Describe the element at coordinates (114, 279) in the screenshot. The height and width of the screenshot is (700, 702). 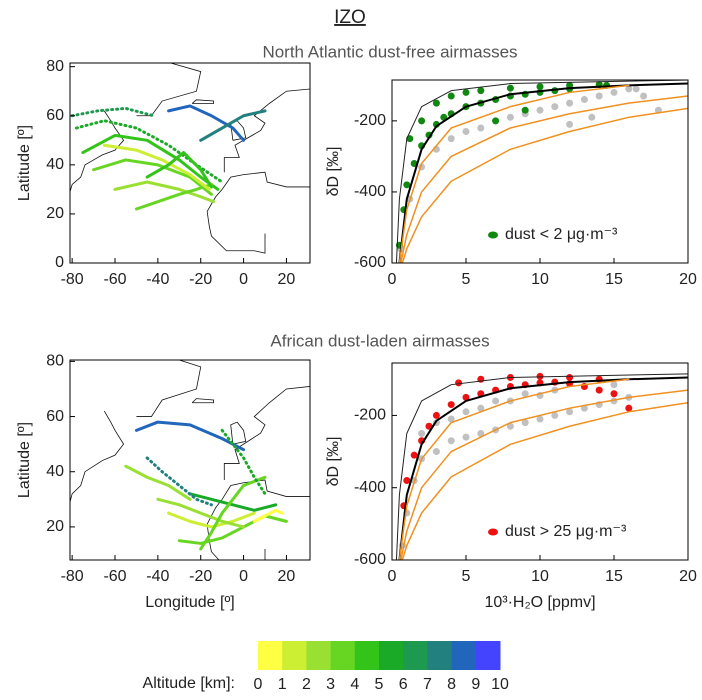
I see `x-tick-label: -60` at that location.